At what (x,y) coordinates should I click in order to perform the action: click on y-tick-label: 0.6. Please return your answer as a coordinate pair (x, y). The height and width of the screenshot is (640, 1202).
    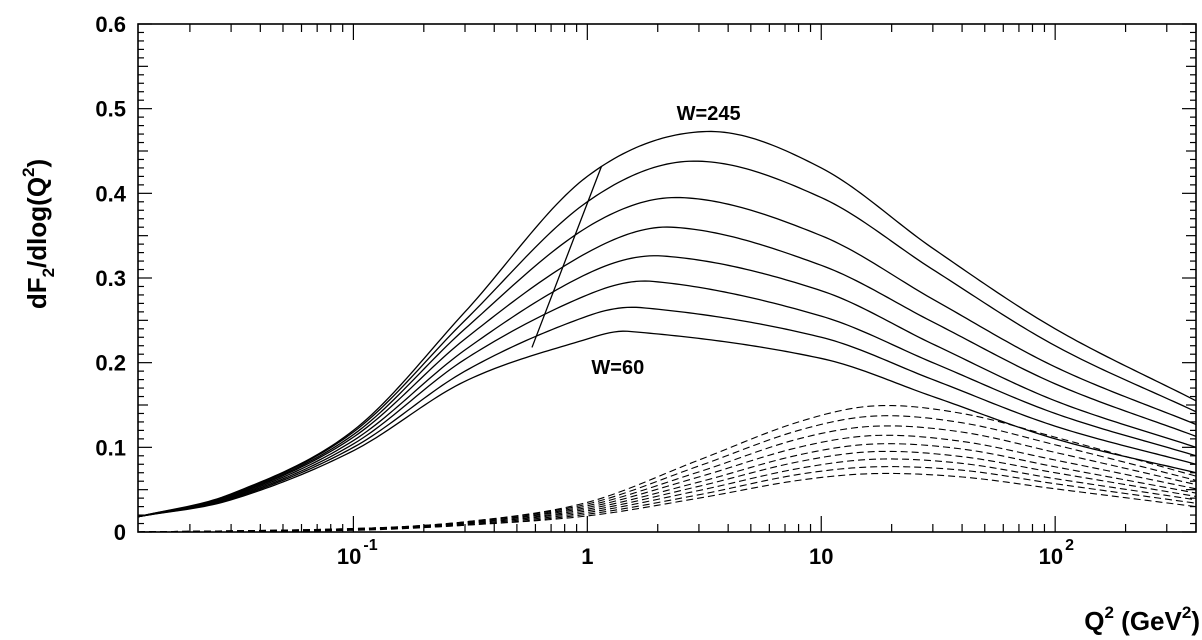
    Looking at the image, I should click on (110, 24).